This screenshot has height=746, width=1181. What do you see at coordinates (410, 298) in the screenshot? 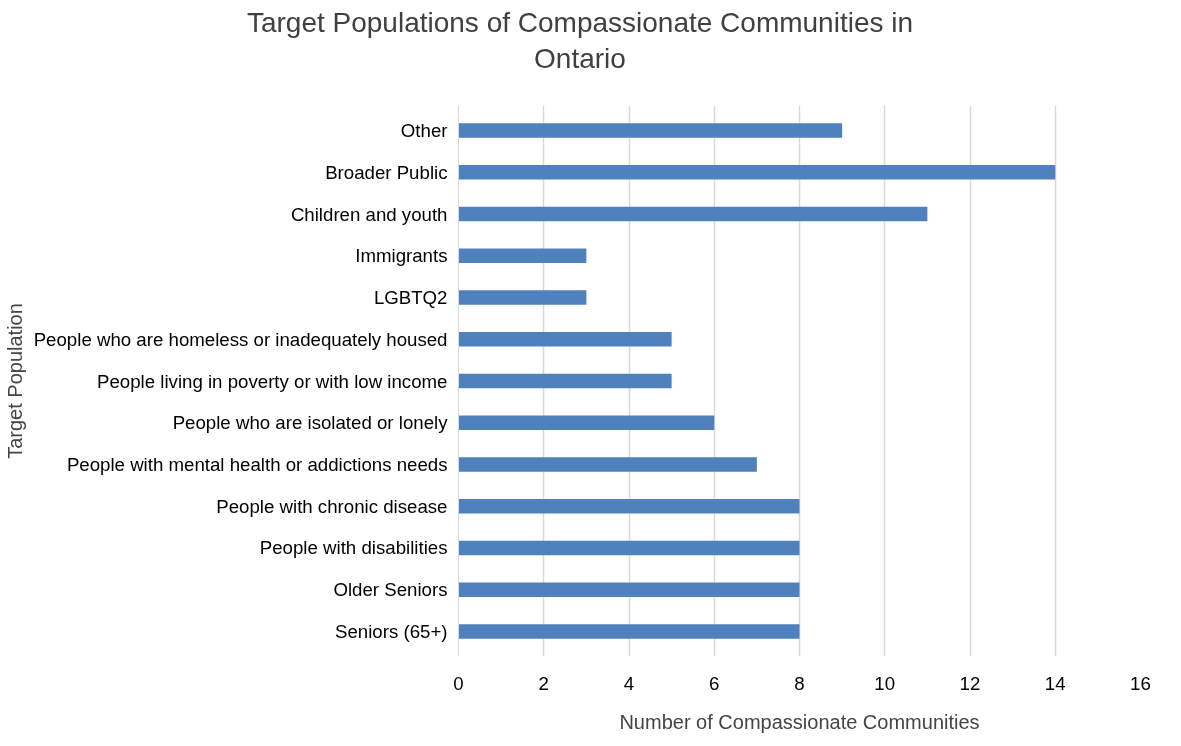
I see `y-tick-label: LGBTQ2` at bounding box center [410, 298].